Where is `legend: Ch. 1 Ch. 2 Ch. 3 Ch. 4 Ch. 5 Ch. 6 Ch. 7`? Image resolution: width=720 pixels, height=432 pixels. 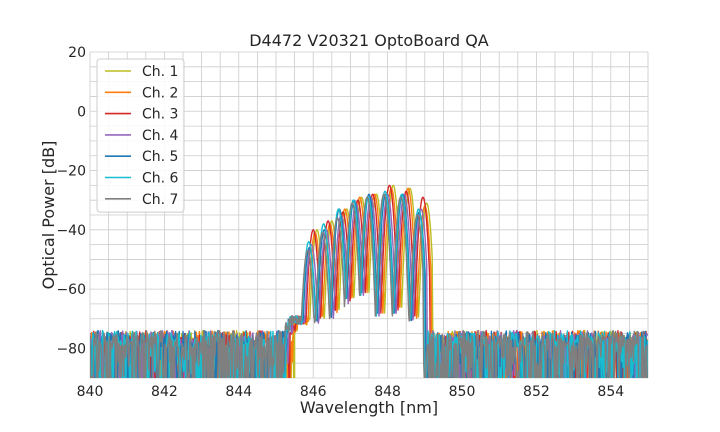
legend: Ch. 1 Ch. 2 Ch. 3 Ch. 4 Ch. 5 Ch. 6 Ch. 7 is located at coordinates (140, 135).